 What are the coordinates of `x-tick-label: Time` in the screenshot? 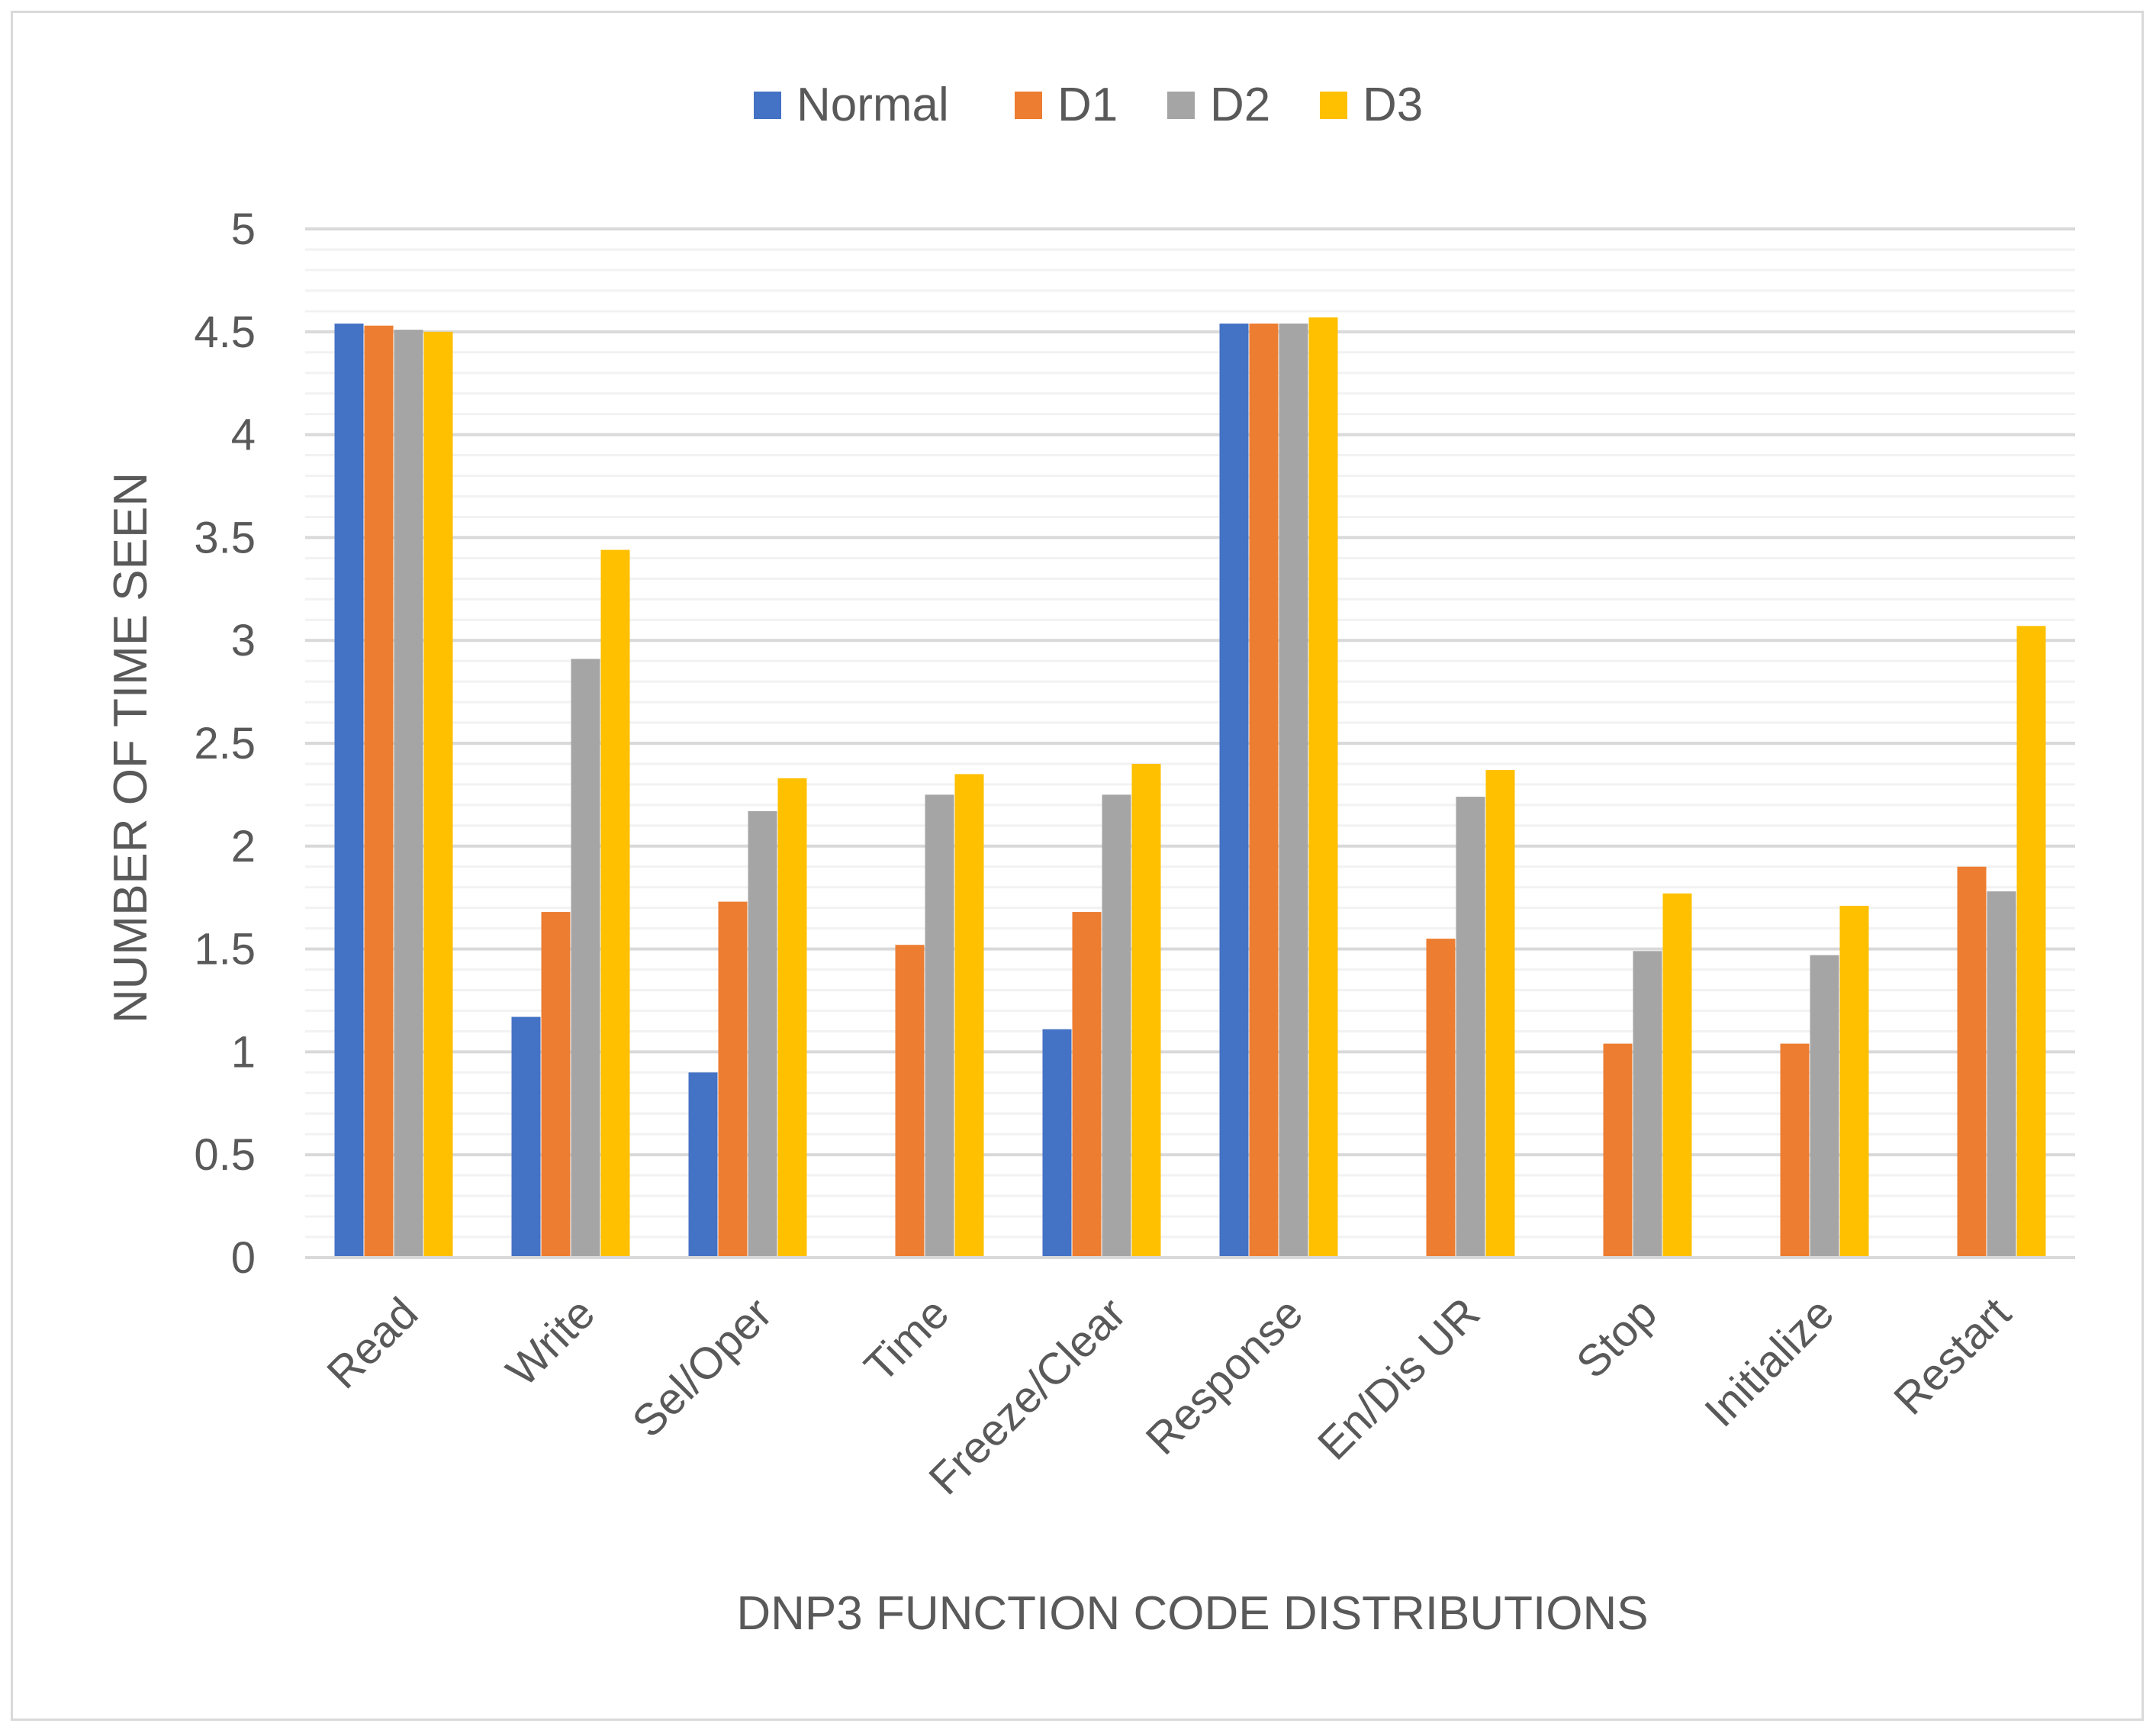 It's located at (907, 1340).